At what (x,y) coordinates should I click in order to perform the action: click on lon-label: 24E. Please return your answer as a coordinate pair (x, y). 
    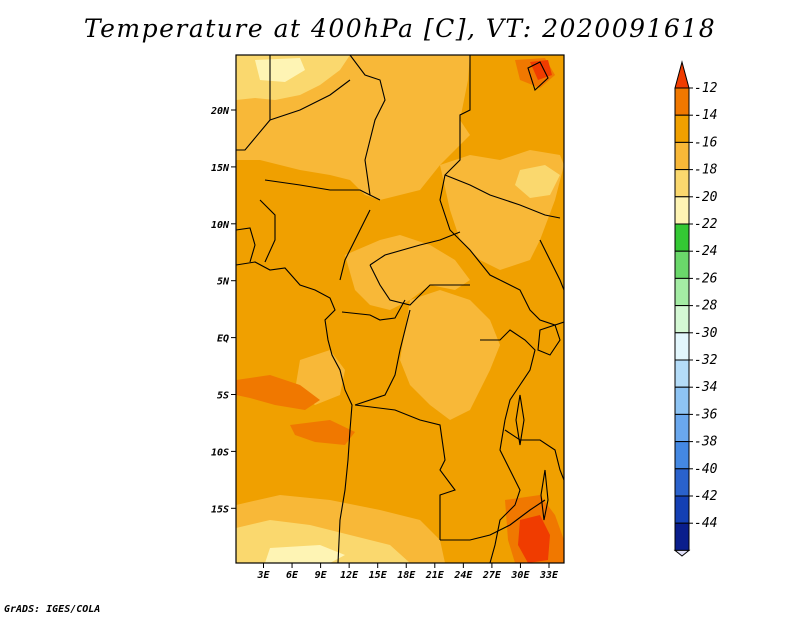
    Looking at the image, I should click on (463, 575).